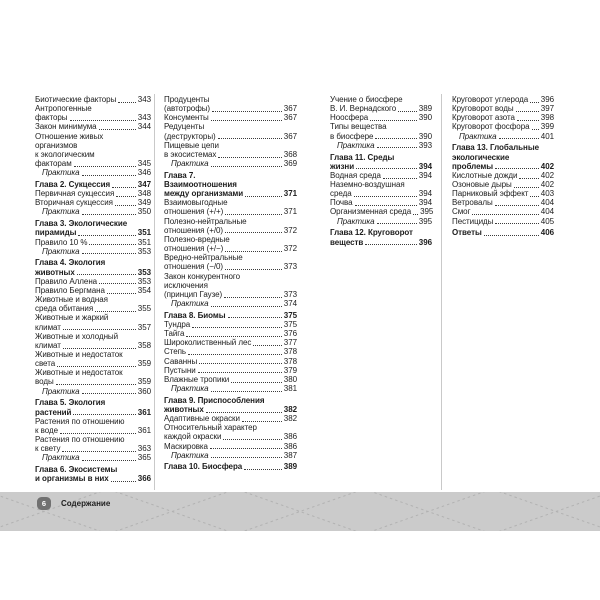  I want to click on toc-entry: Озоновые дыры 402, so click(503, 184).